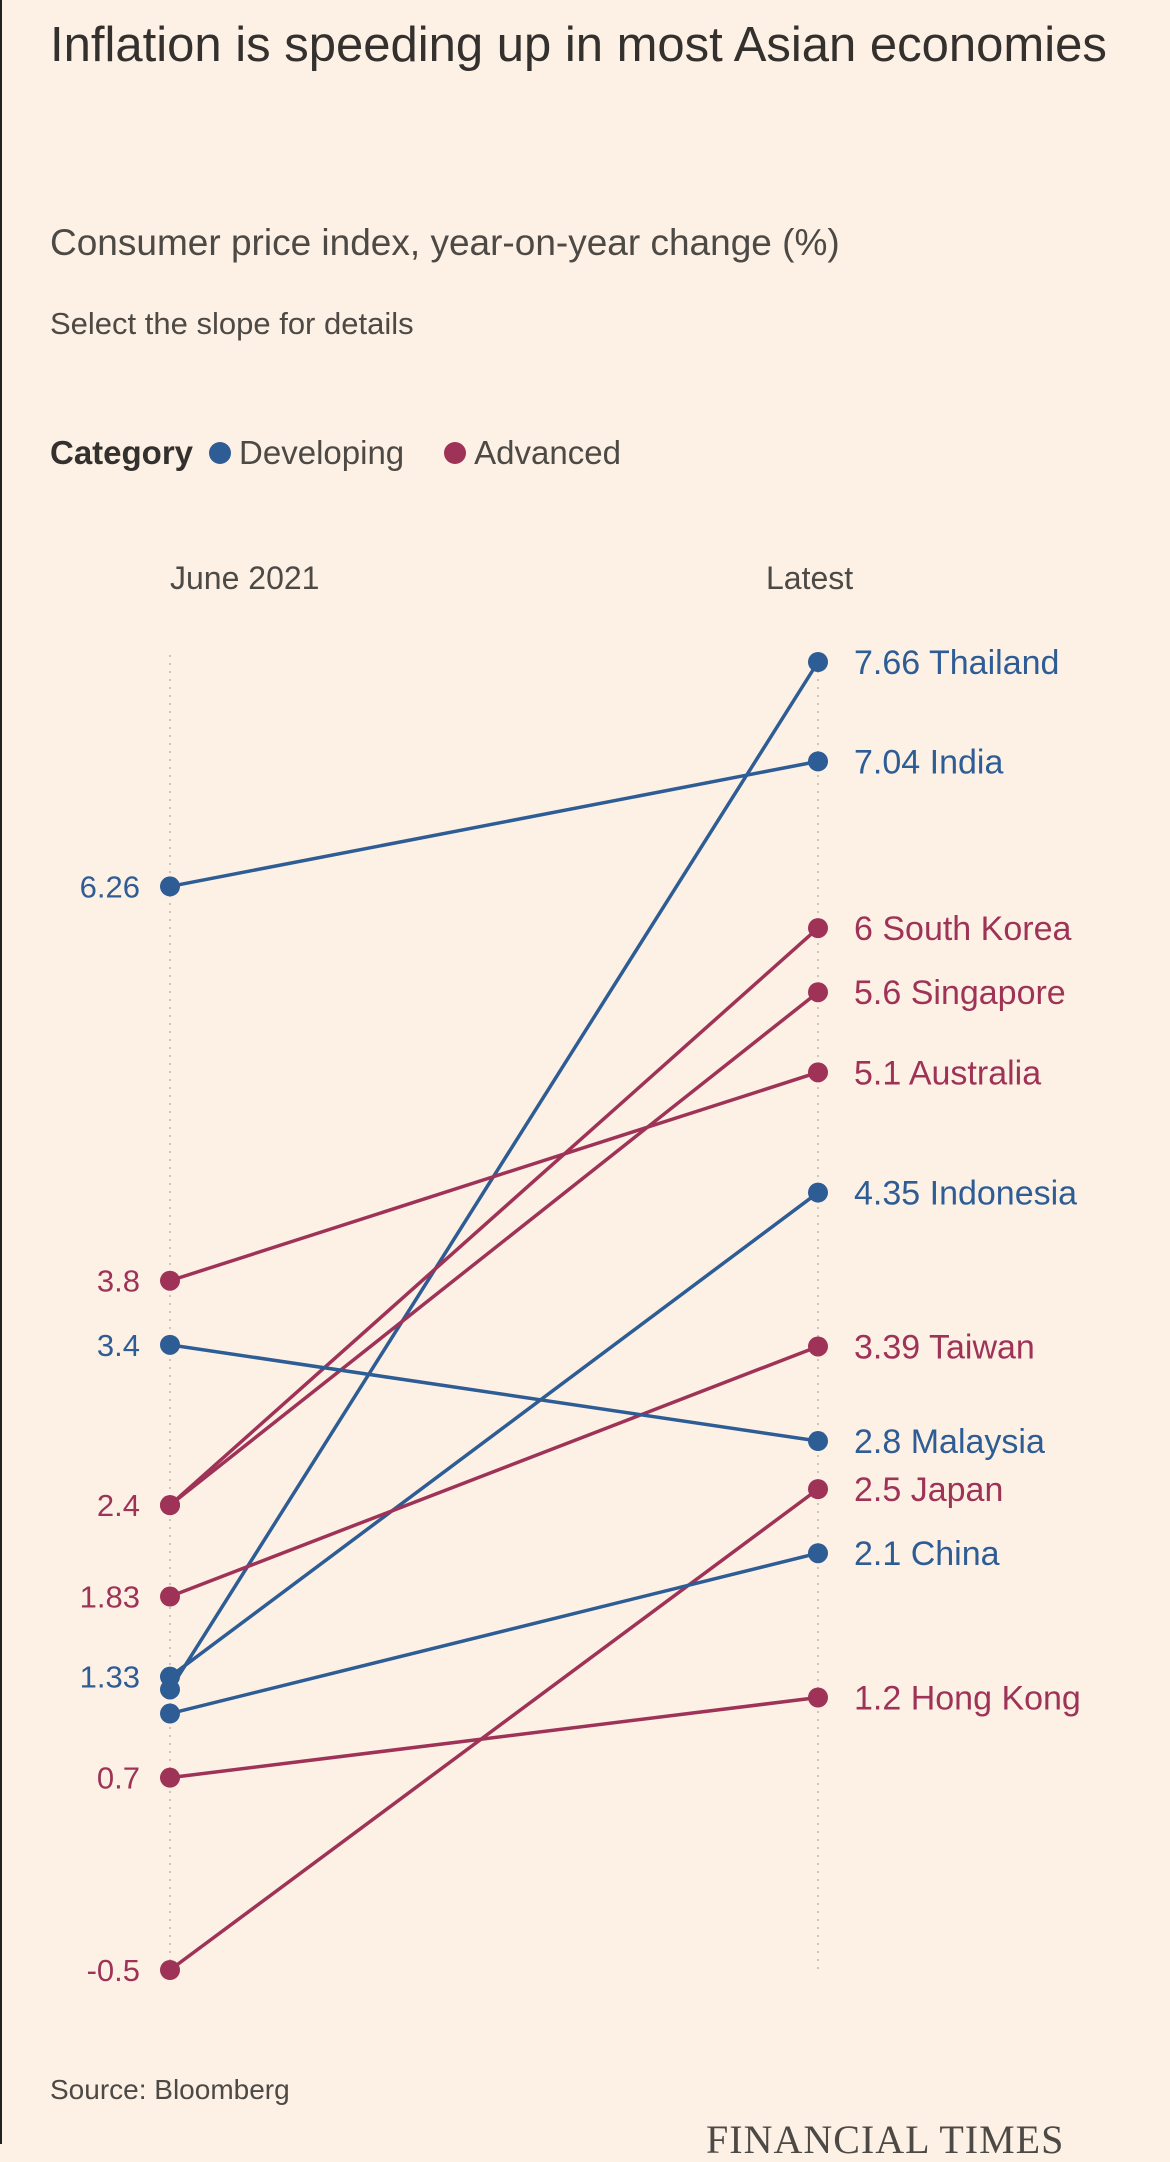 The image size is (1170, 2162). I want to click on ft-logo: FINANCIAL TIMES, so click(885, 2139).